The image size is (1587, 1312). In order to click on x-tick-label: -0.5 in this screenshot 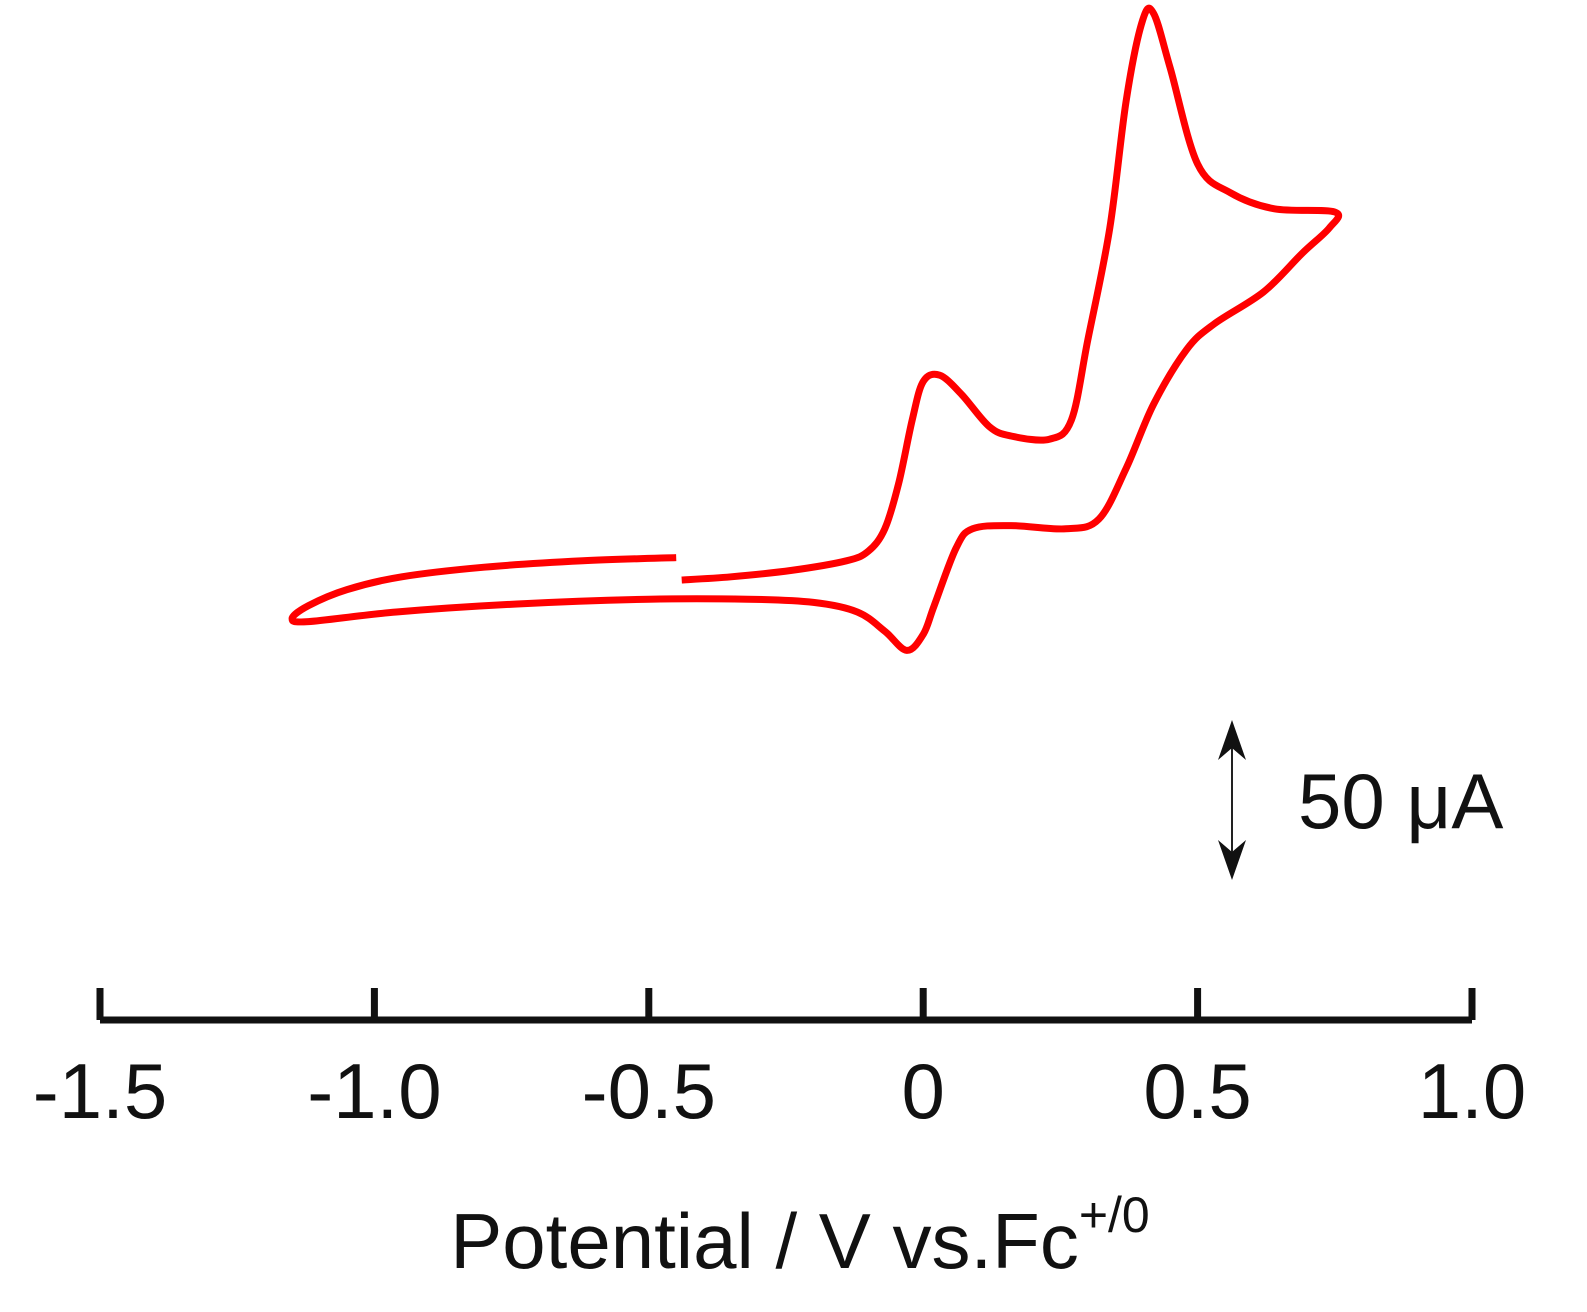, I will do `click(649, 1091)`.